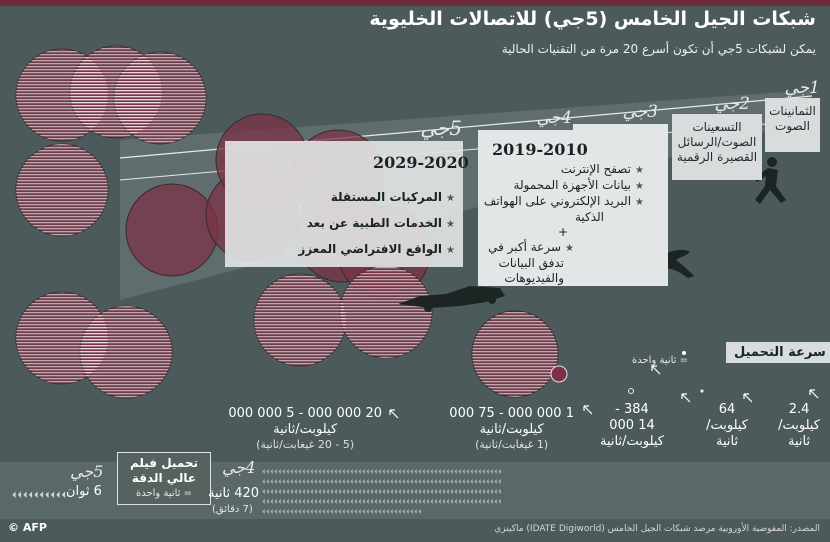 The height and width of the screenshot is (542, 830). Describe the element at coordinates (531, 263) in the screenshot. I see `feature-4g-4b: تدفق البيانات` at that location.